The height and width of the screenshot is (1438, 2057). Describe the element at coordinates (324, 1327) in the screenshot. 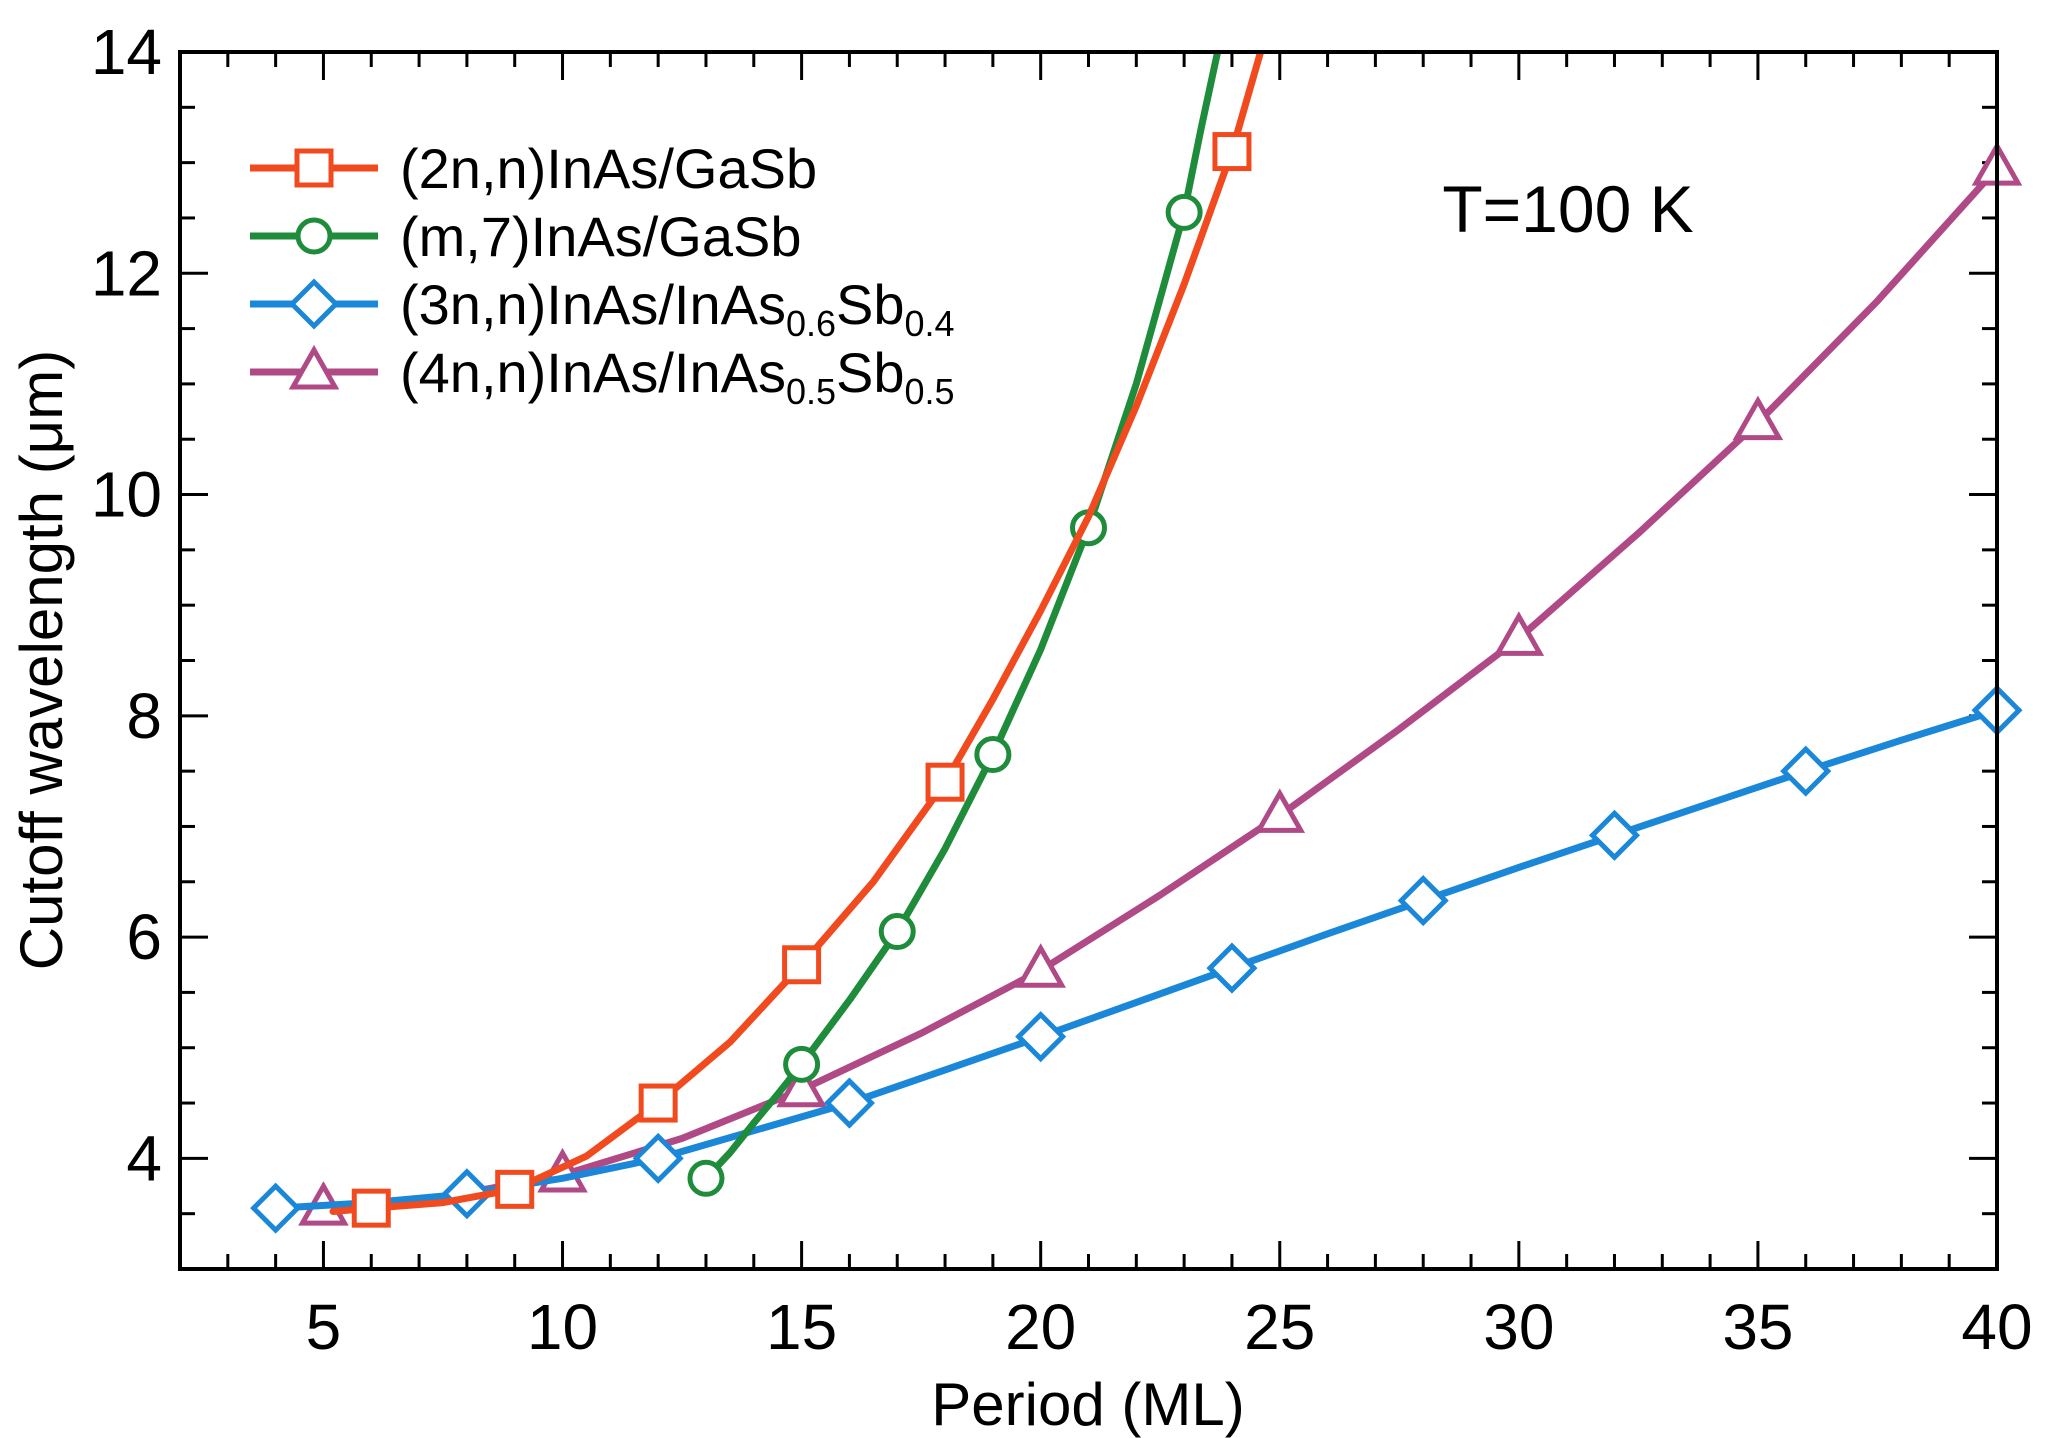

I see `x-tick-label: 5` at that location.